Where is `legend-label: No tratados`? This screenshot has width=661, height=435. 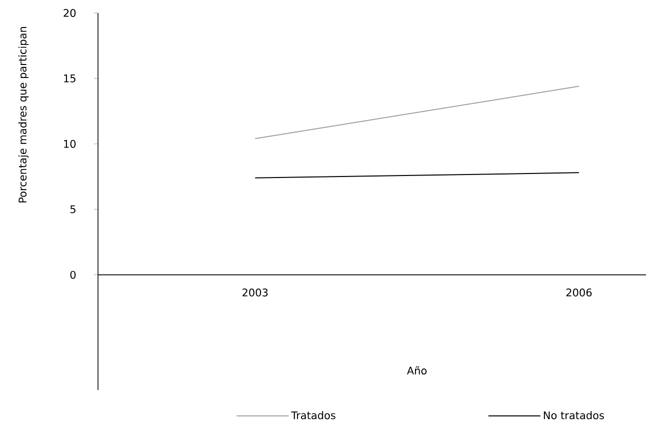
legend-label: No tratados is located at coordinates (574, 415).